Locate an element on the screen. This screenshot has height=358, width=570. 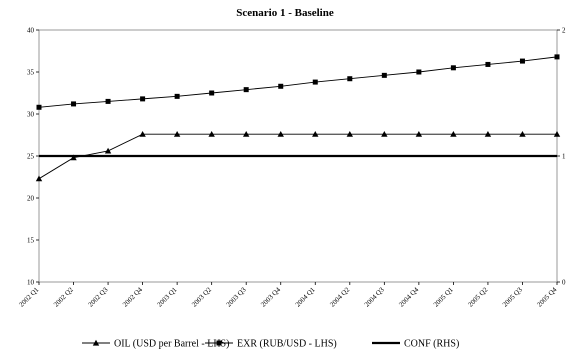
x-tick-label: 2002 Q1 is located at coordinates (29, 296).